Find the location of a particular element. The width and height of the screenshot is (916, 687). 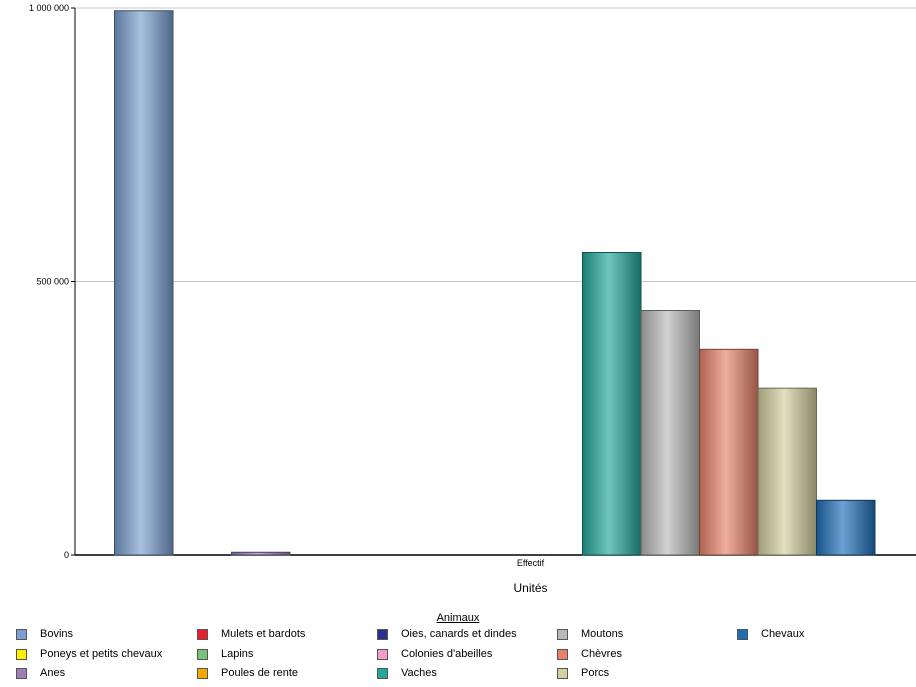

legend-label: Colonies d'abeilles is located at coordinates (447, 653).